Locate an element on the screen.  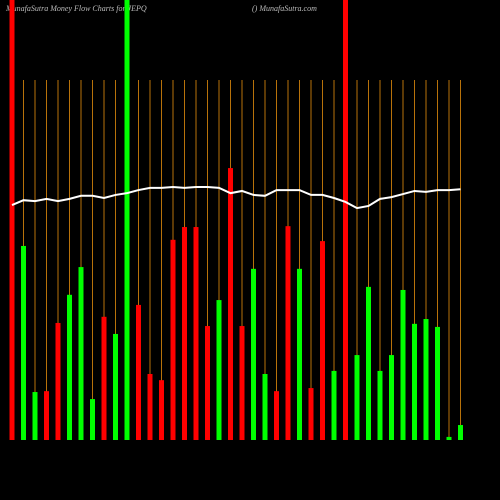
chart-title: MunafaSutra Money Flow Charts for JEPQ is located at coordinates (76, 8).